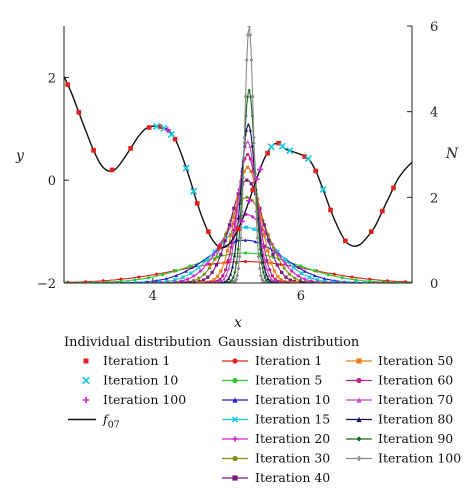  Describe the element at coordinates (52, 181) in the screenshot. I see `y-tick-label: 0` at that location.